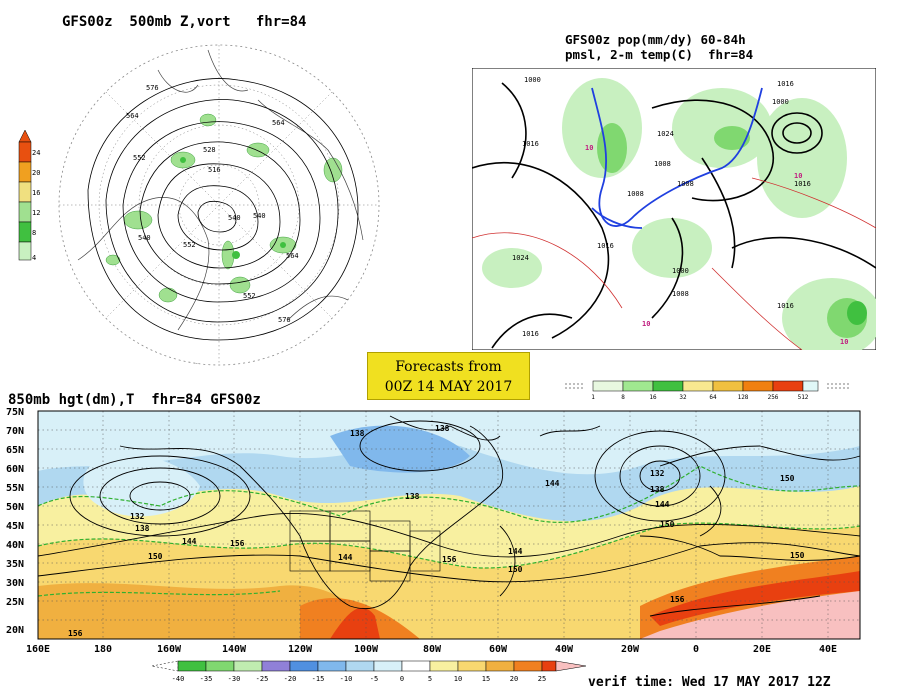  I want to click on lat-label: 50N, so click(15, 507).